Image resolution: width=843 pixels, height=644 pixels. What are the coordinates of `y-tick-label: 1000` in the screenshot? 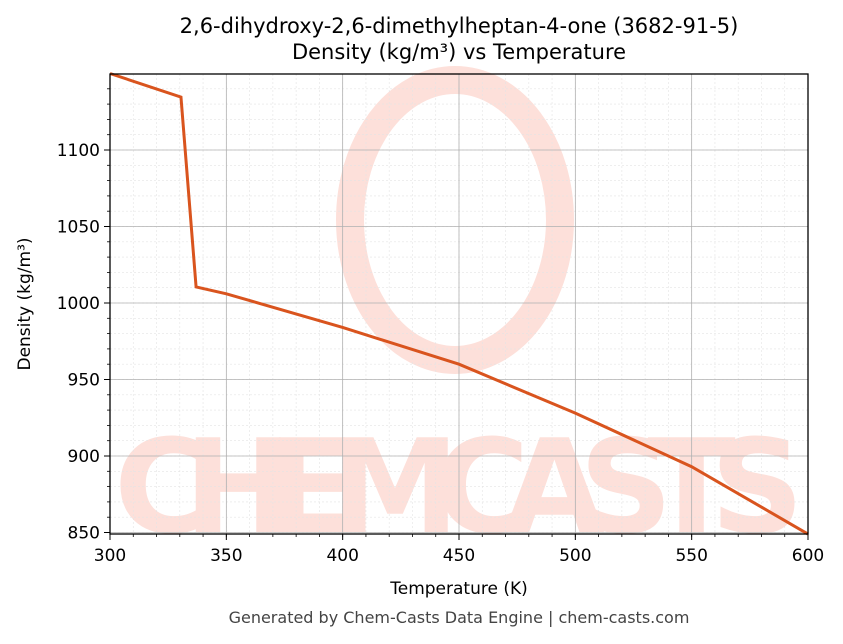 It's located at (78, 304).